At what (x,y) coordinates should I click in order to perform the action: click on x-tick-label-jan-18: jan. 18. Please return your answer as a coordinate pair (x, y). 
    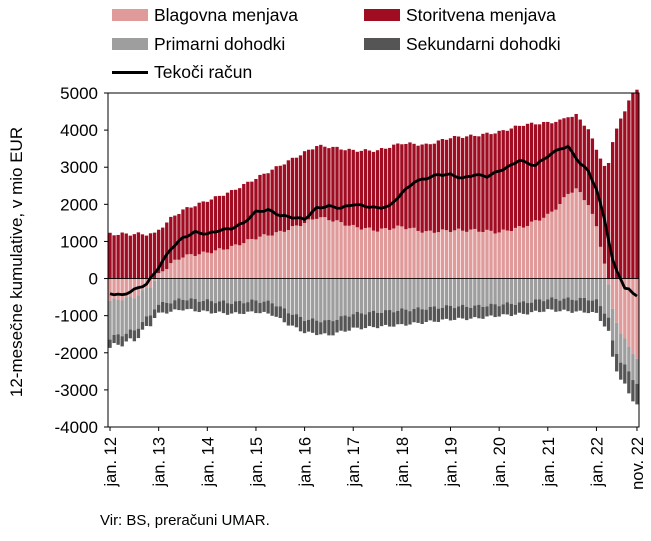
    Looking at the image, I should click on (403, 462).